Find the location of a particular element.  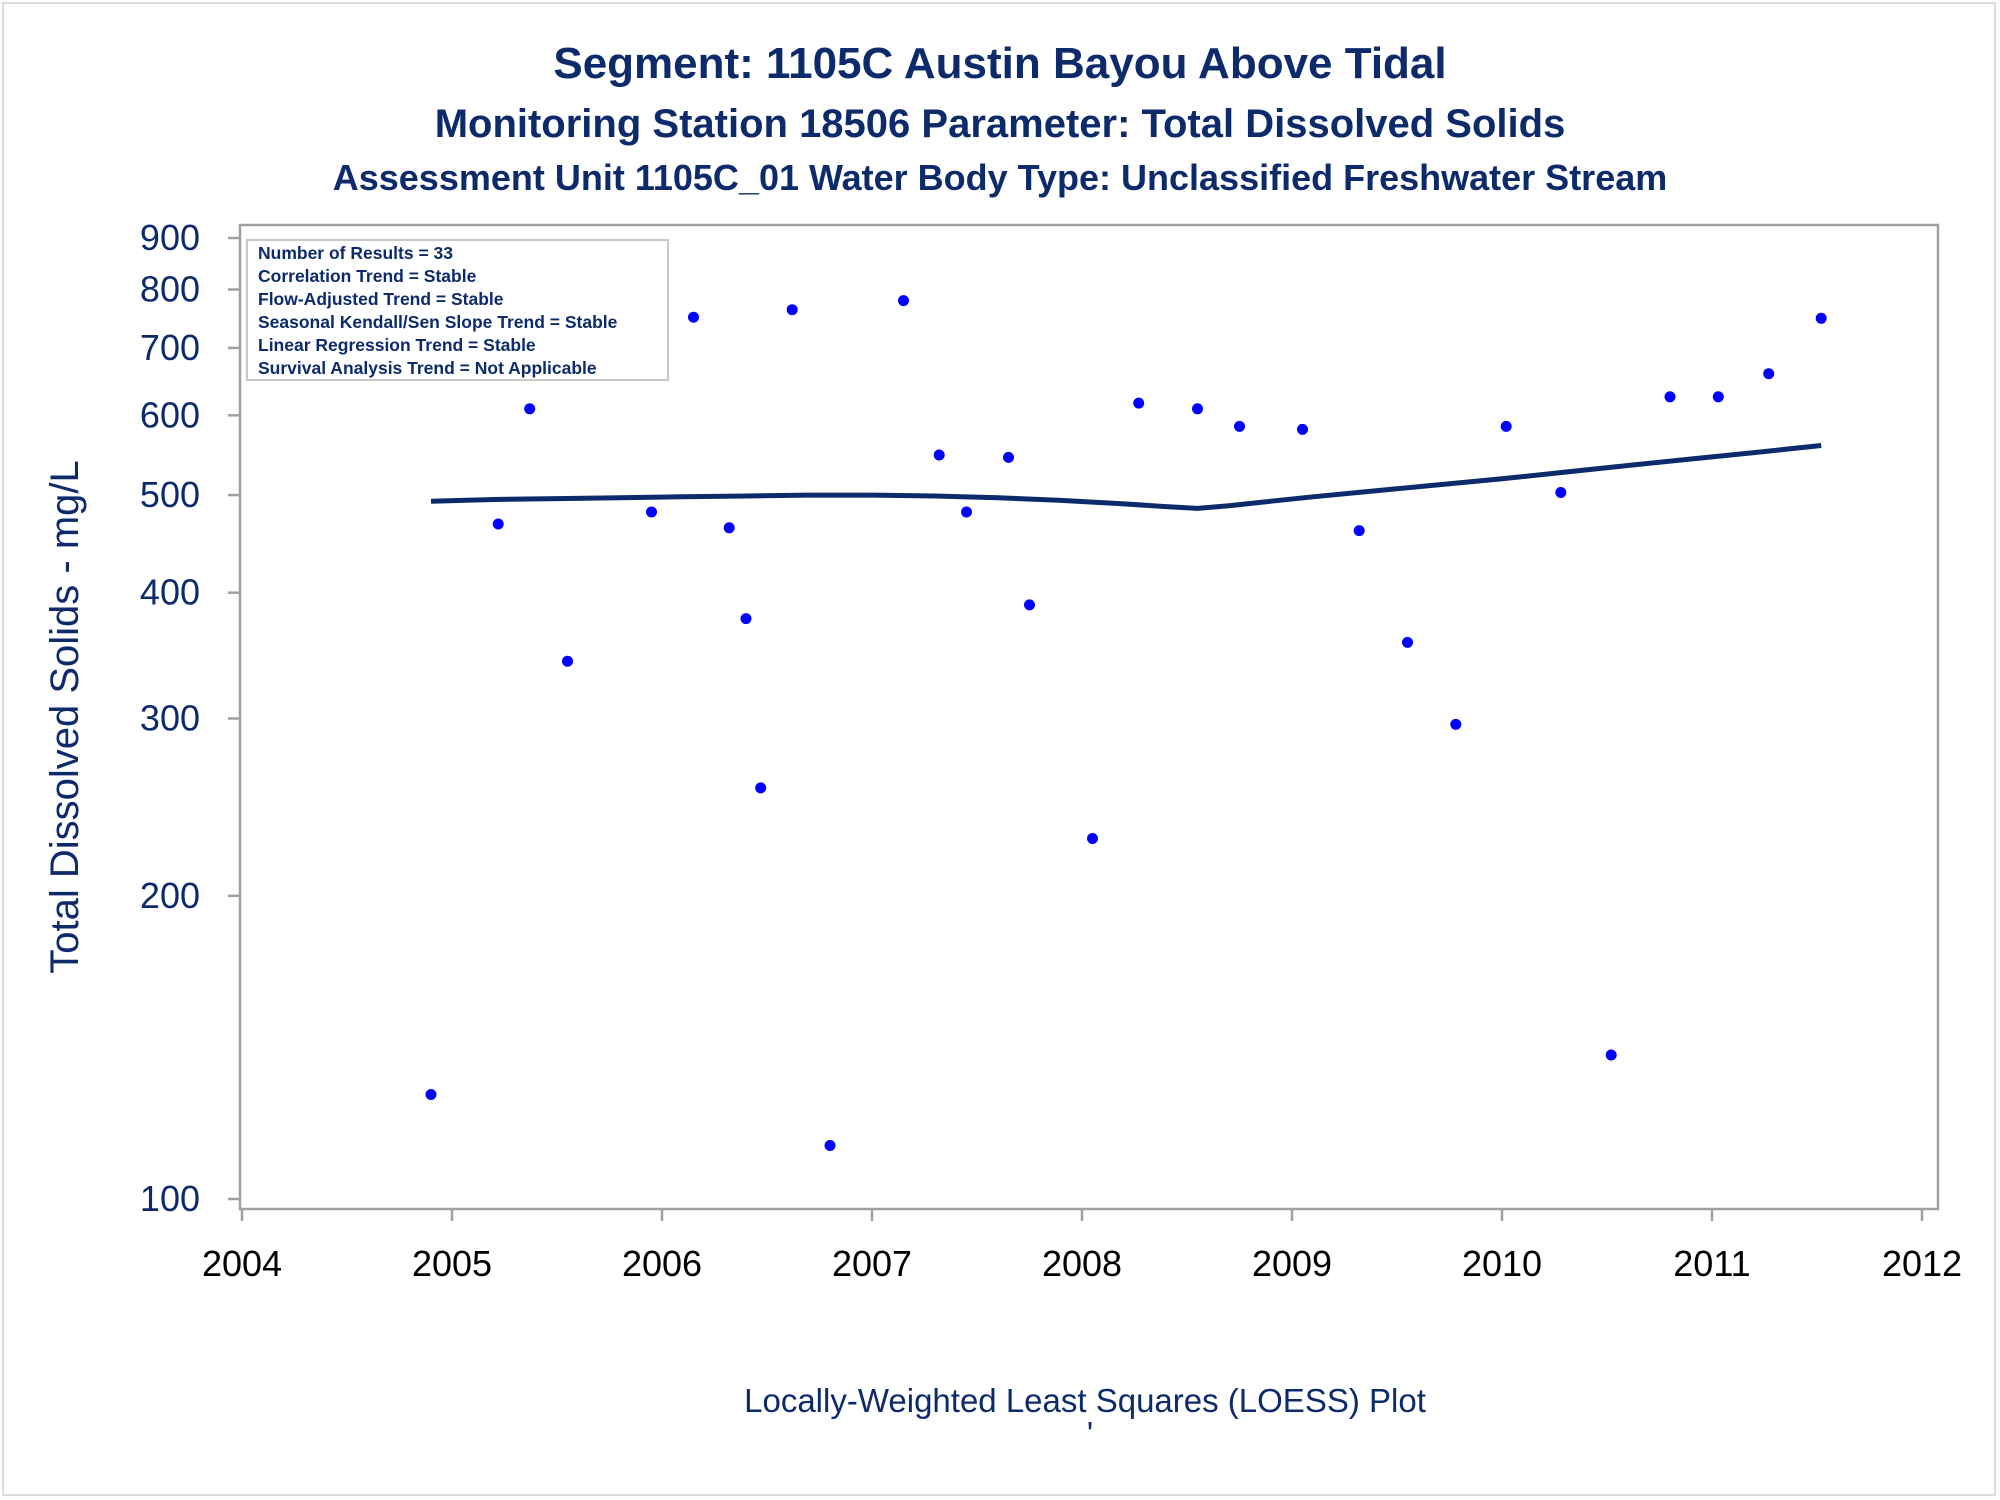

footnote-mark: ' is located at coordinates (1090, 1433).